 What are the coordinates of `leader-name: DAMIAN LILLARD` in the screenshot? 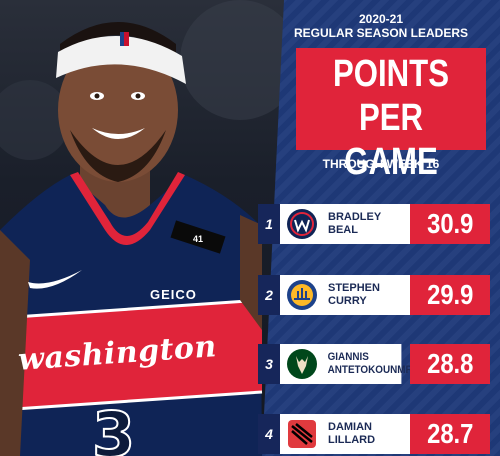 It's located at (367, 434).